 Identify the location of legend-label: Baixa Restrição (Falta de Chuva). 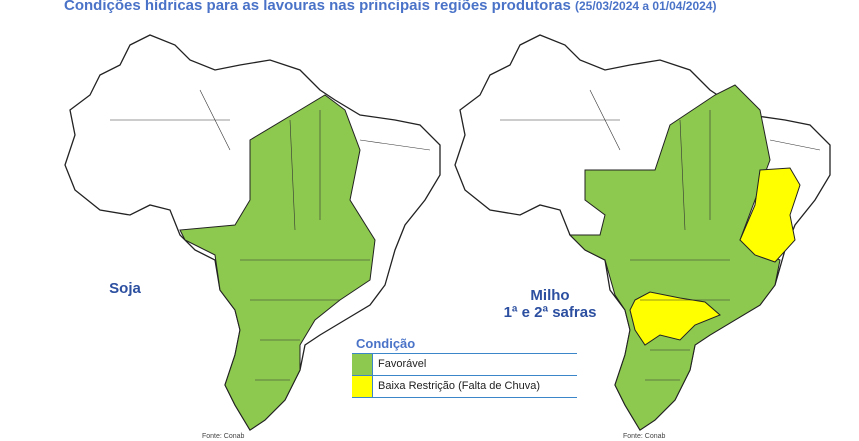
(459, 386).